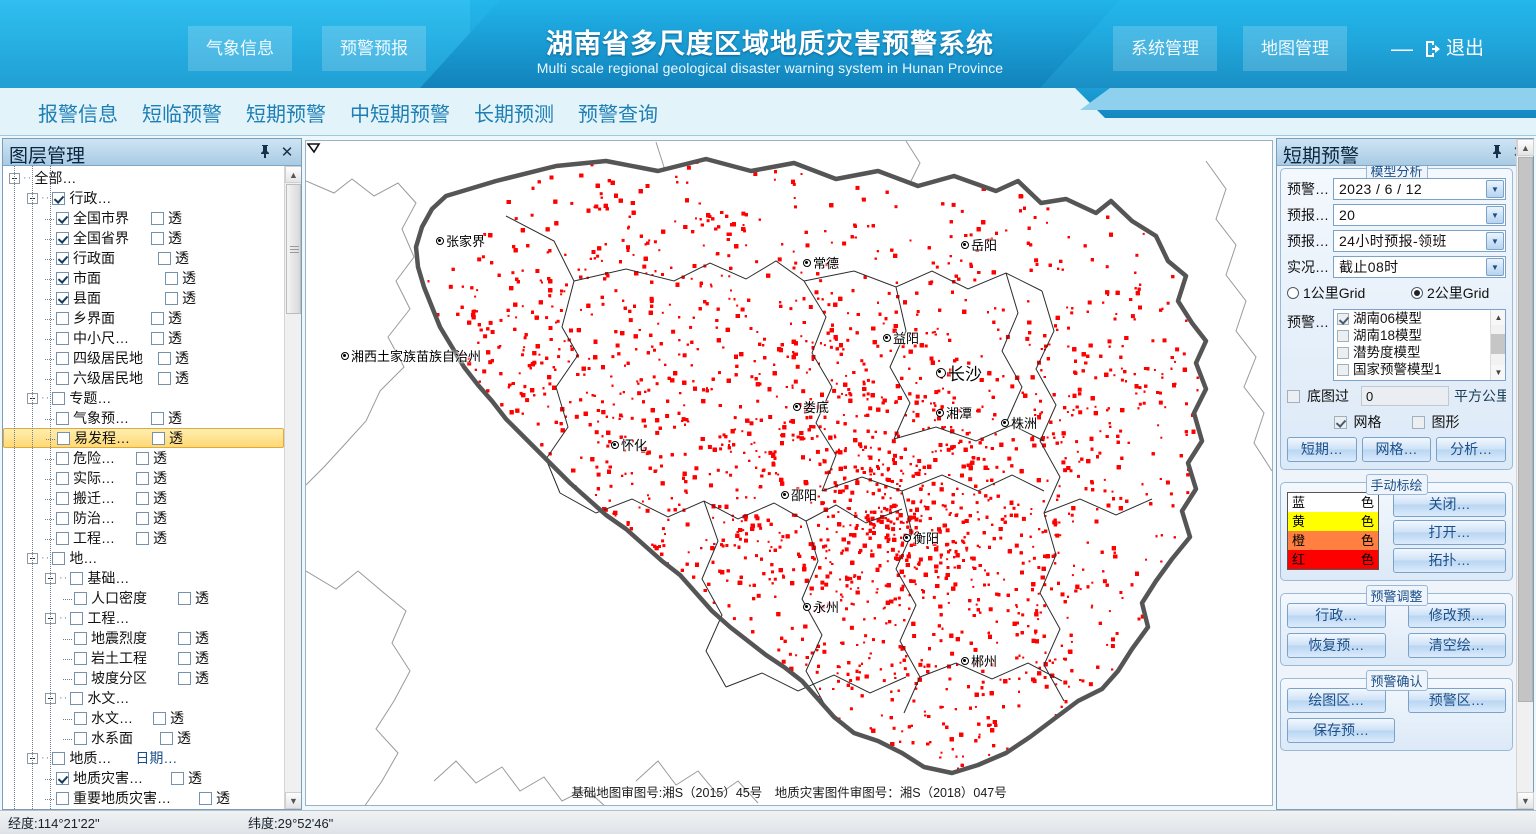  I want to click on layer-tree-row: 全国市界 透, so click(143, 218).